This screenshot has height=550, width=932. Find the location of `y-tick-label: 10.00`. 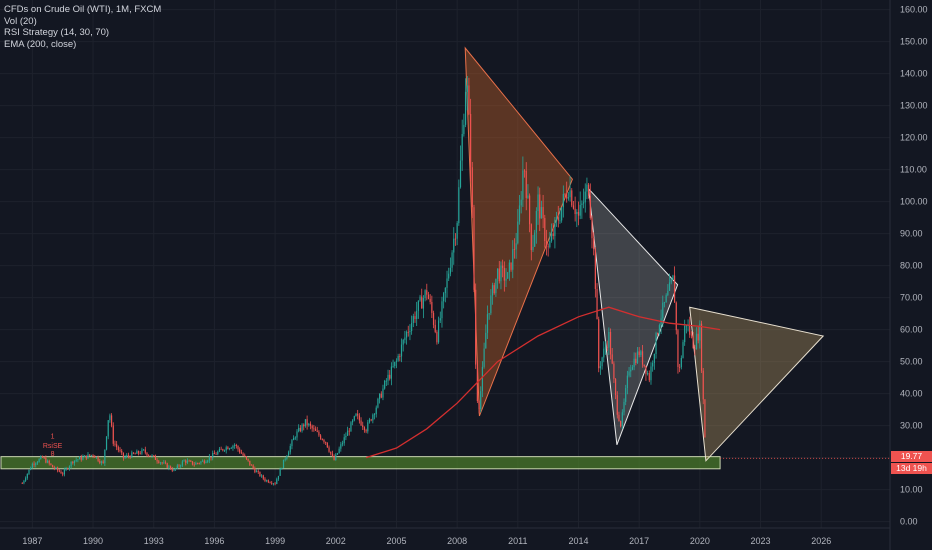

y-tick-label: 10.00 is located at coordinates (911, 490).